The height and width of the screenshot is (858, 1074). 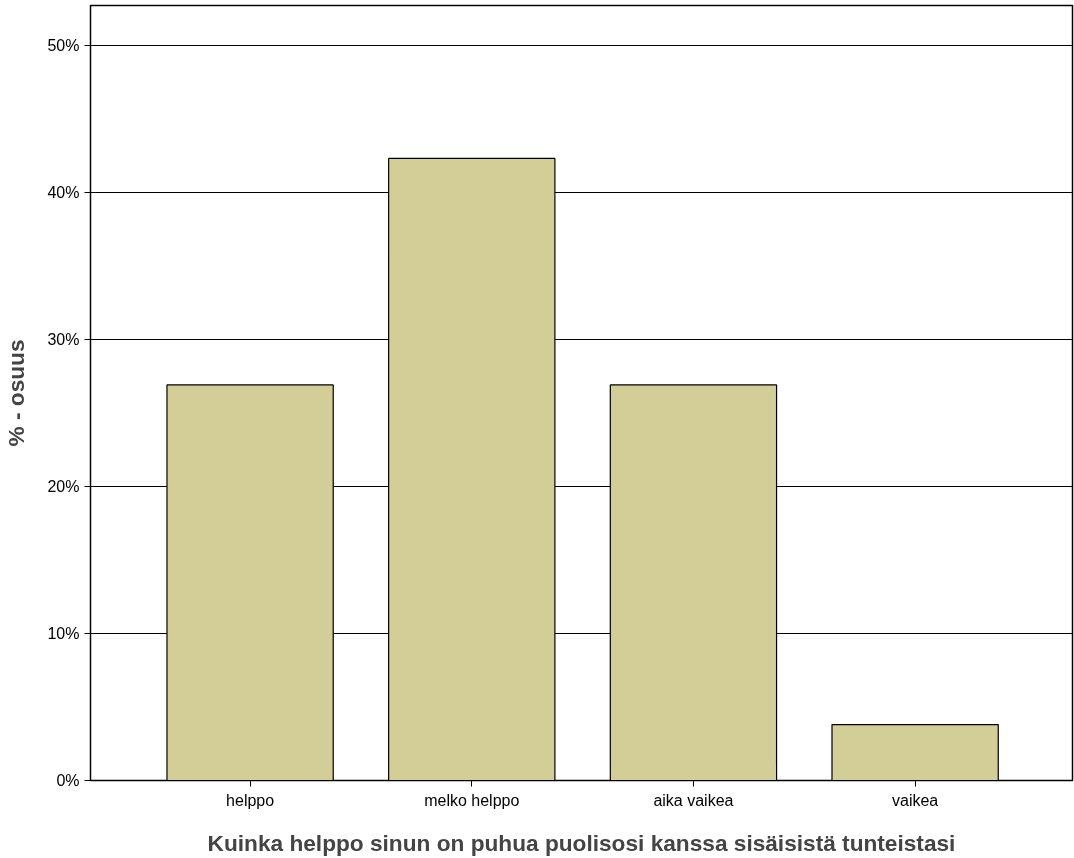 I want to click on y-axis-title: % - osuus, so click(x=16, y=393).